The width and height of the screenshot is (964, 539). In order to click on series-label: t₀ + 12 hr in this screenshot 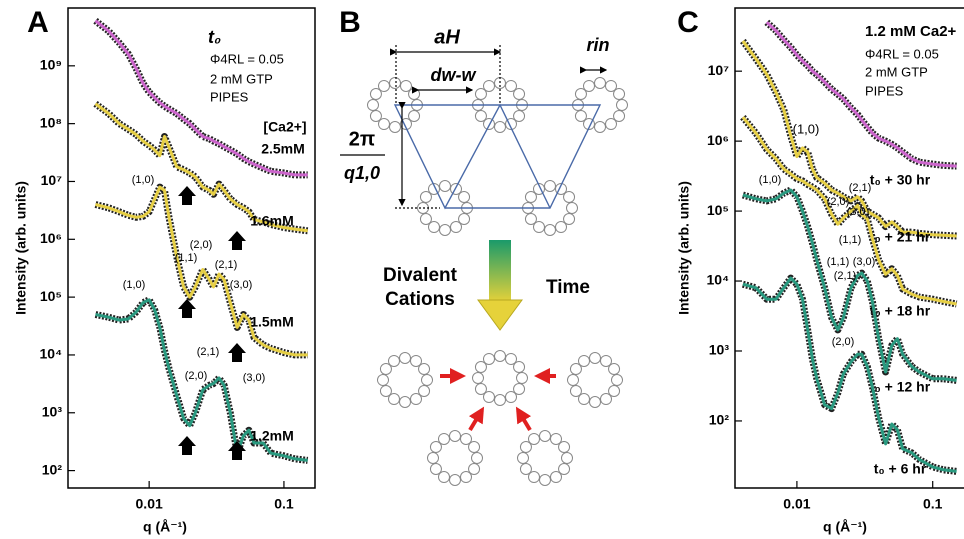, I will do `click(900, 387)`.